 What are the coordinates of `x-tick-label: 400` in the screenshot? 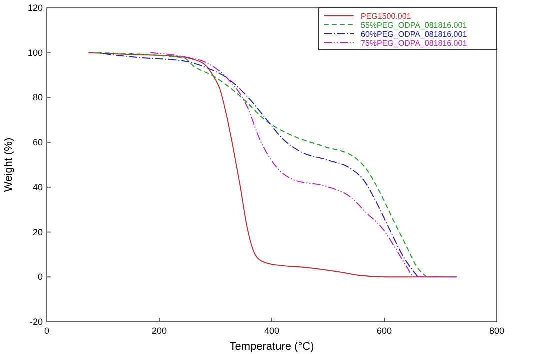 It's located at (272, 331).